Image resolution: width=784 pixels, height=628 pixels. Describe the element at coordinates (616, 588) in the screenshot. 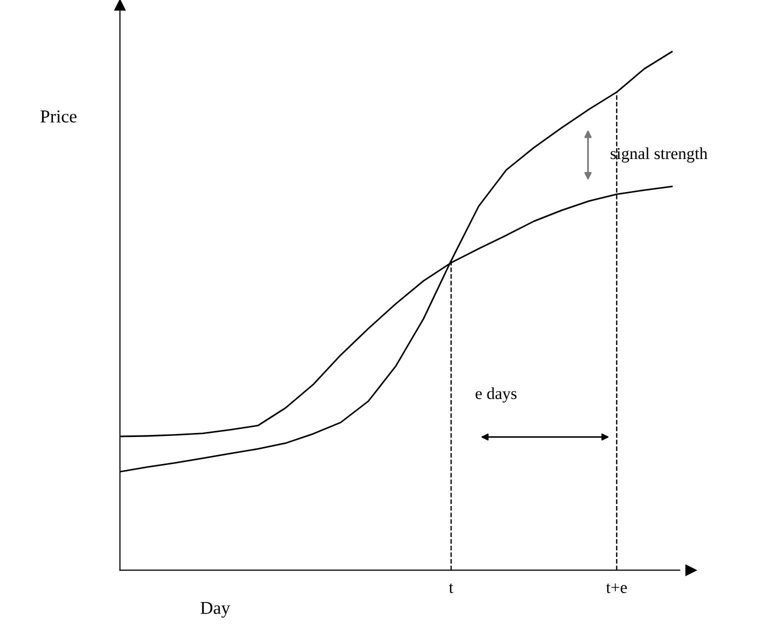

I see `x-tick-label: t+e` at that location.